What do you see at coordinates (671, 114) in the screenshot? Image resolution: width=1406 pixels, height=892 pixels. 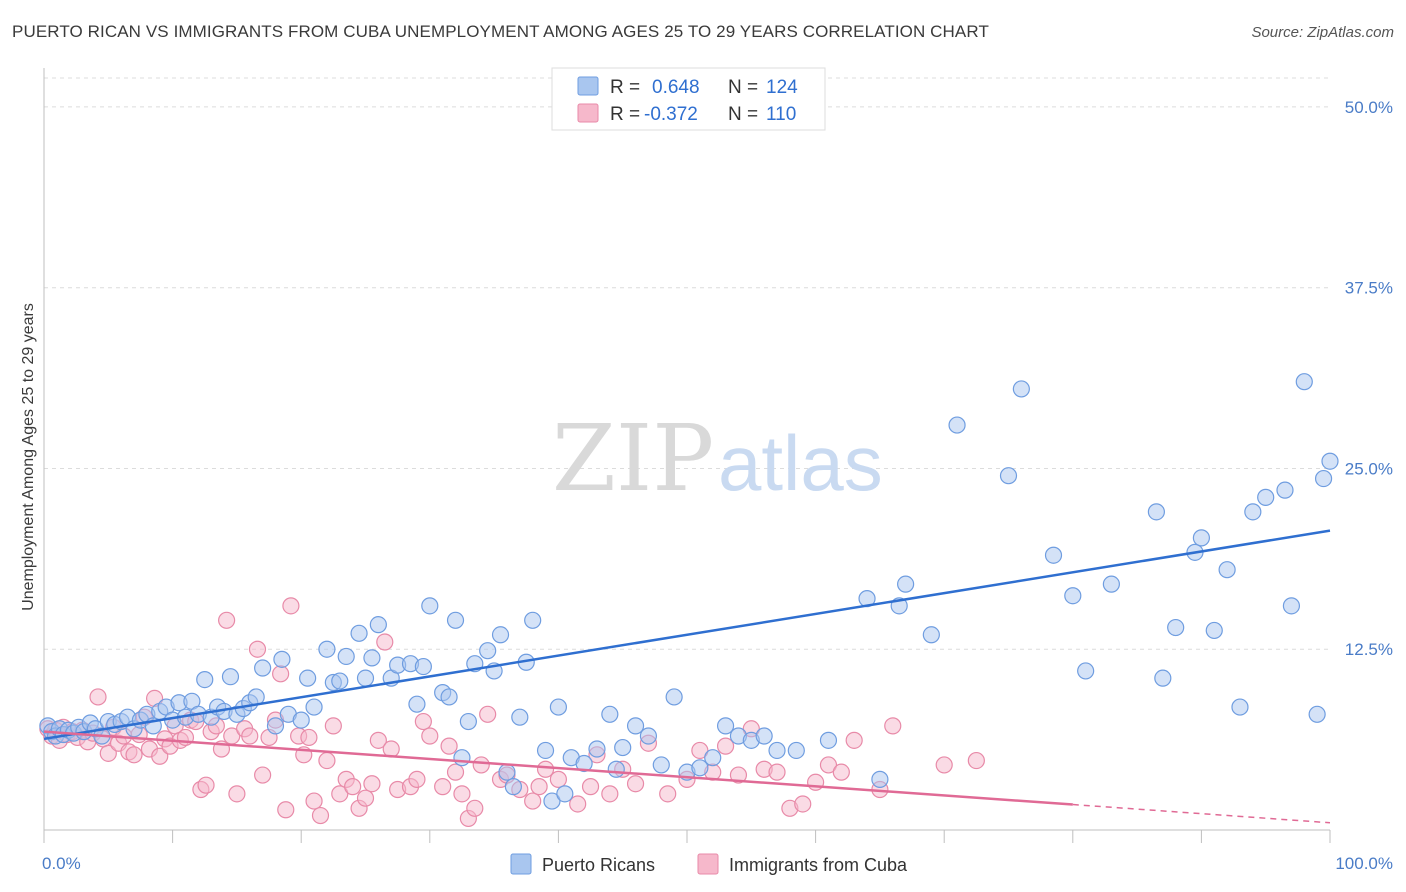 I see `legend-r-value: -0.372` at bounding box center [671, 114].